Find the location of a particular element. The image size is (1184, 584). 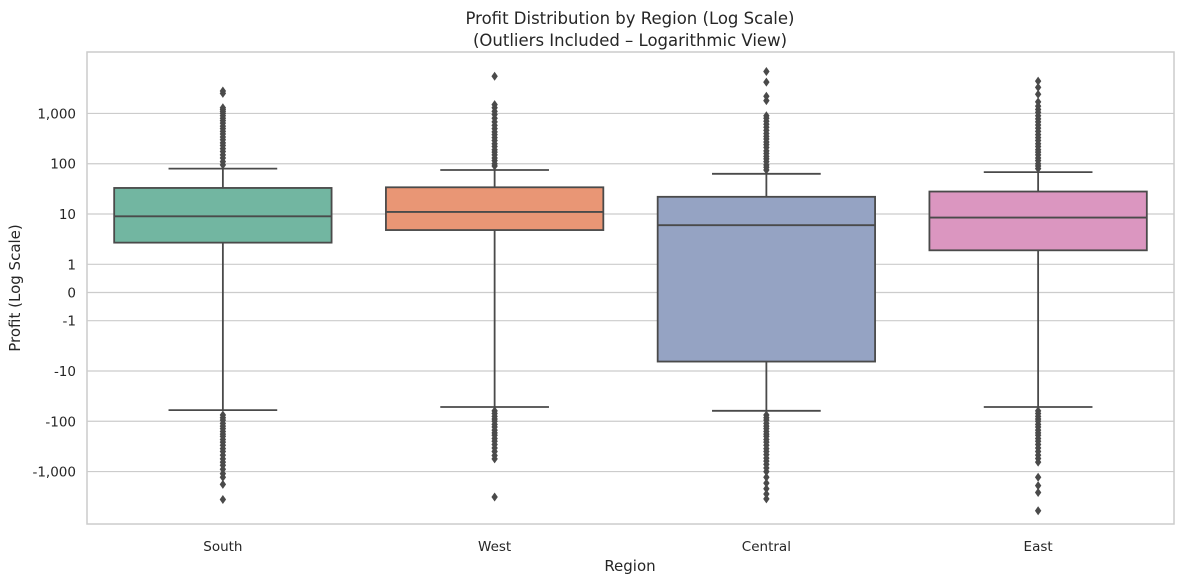

y-tick-label: 1 is located at coordinates (71, 265).